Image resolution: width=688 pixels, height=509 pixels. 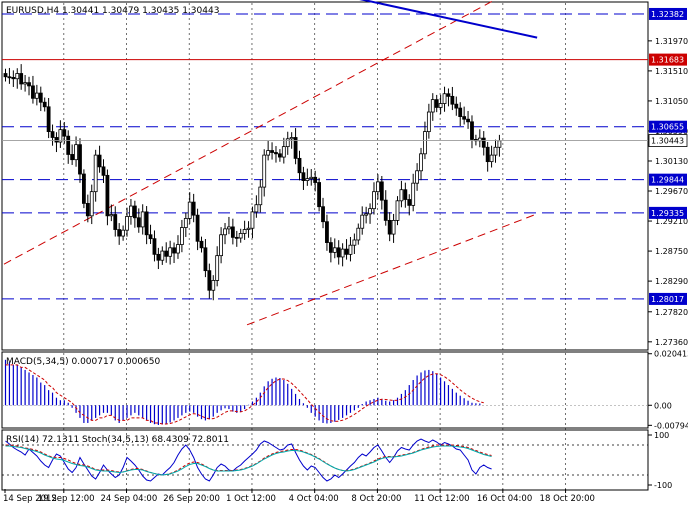 What do you see at coordinates (671, 71) in the screenshot?
I see `price-tick-label: 1.31510` at bounding box center [671, 71].